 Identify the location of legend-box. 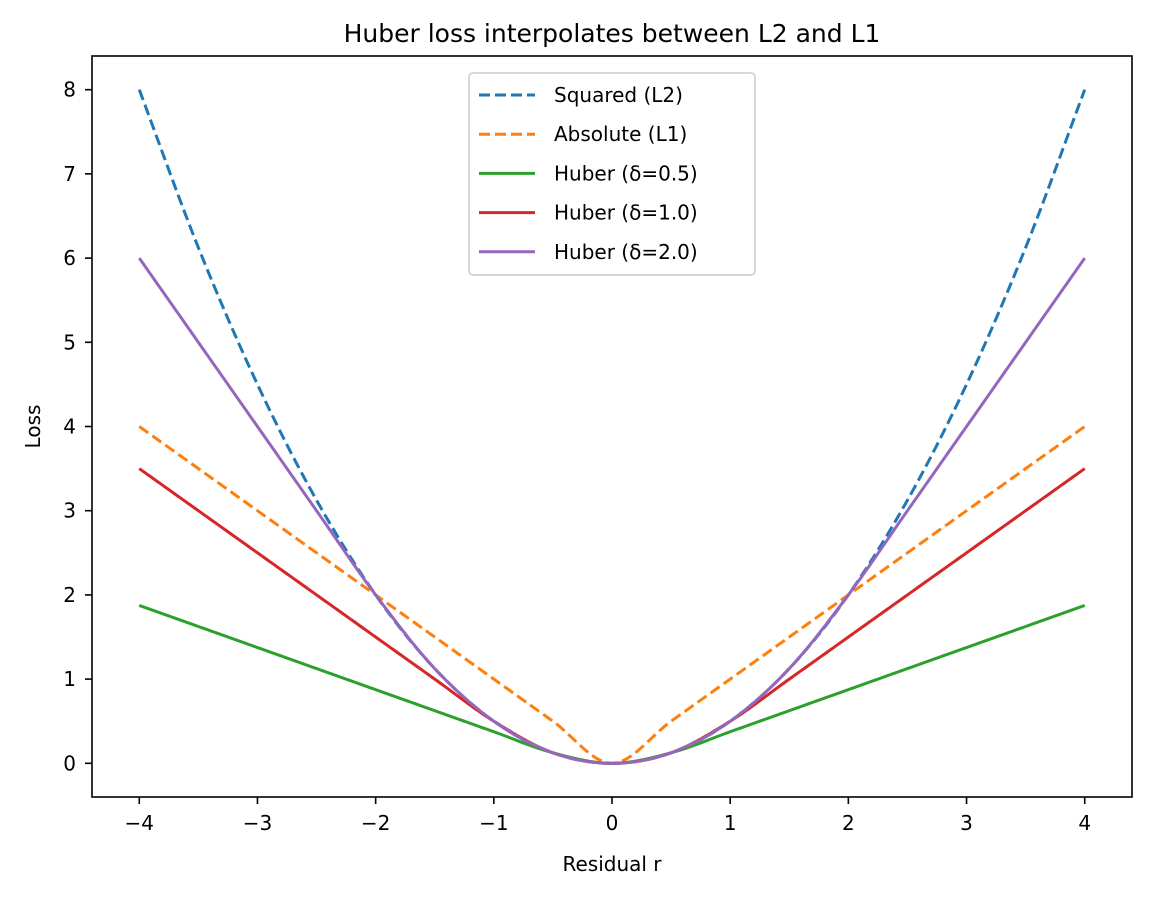
(612, 174).